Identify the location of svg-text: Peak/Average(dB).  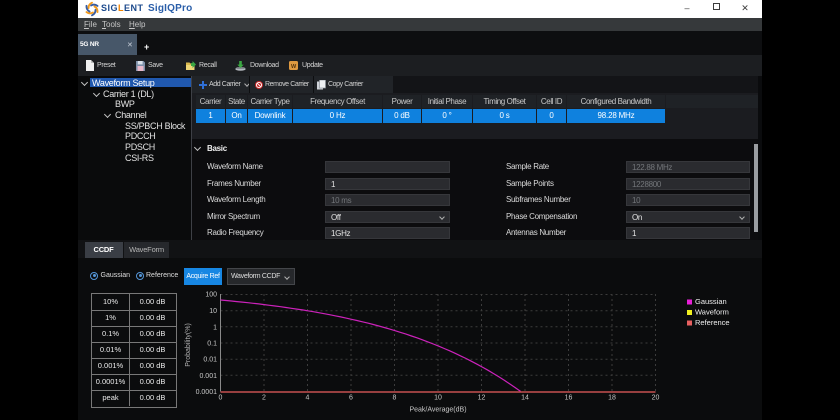
(437, 410).